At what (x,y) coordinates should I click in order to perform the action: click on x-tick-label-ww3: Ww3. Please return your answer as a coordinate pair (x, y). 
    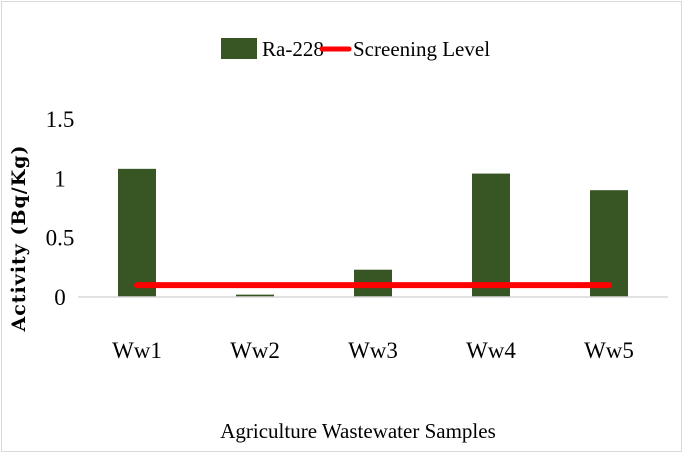
    Looking at the image, I should click on (373, 350).